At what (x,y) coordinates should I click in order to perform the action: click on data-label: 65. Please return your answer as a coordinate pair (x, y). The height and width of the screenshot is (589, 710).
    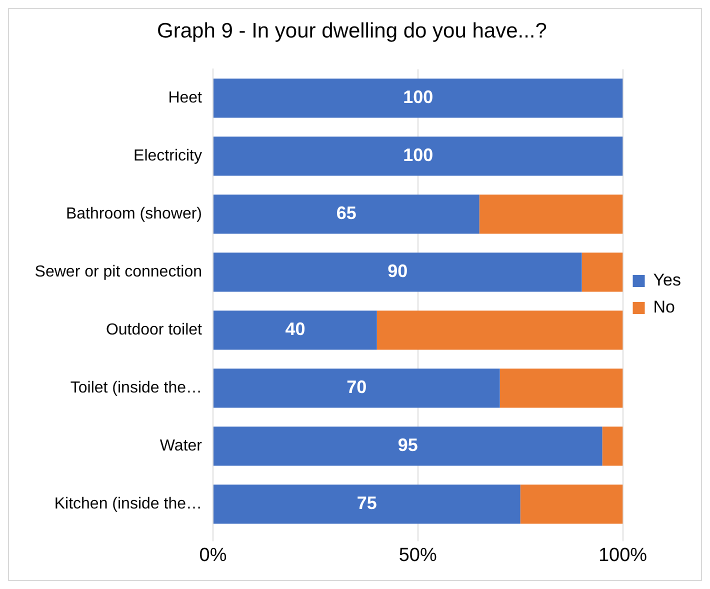
    Looking at the image, I should click on (346, 213).